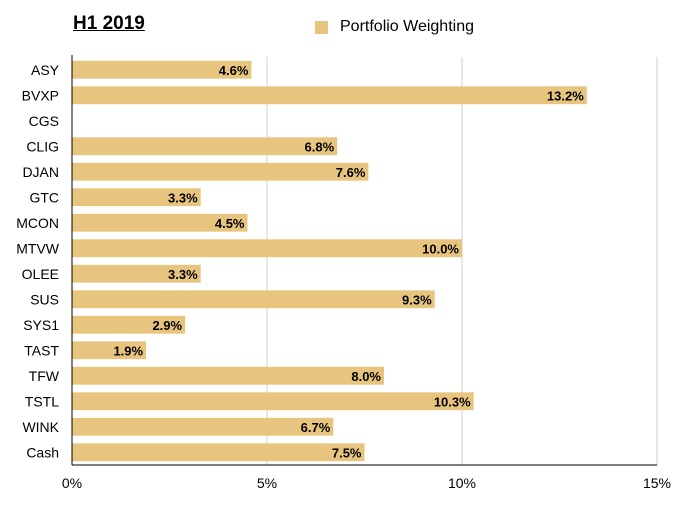 The width and height of the screenshot is (692, 505). I want to click on legend-label: Portfolio Weighting, so click(407, 26).